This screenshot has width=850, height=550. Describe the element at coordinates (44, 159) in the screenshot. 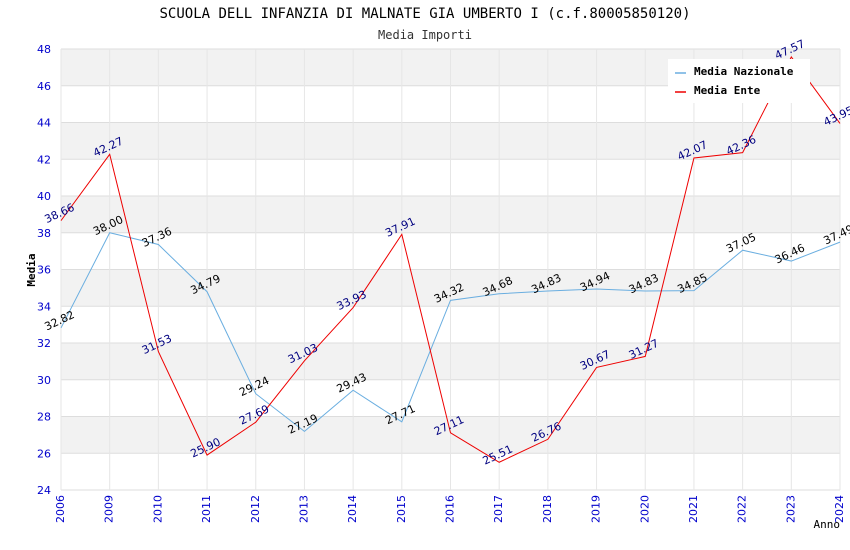

I see `y-tick-label: 42` at that location.